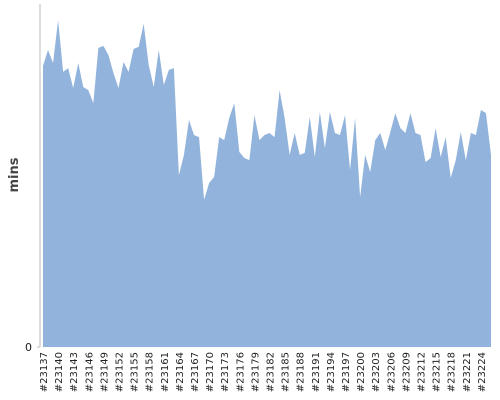 Image resolution: width=500 pixels, height=400 pixels. I want to click on x-tick-label: #23224, so click(482, 372).